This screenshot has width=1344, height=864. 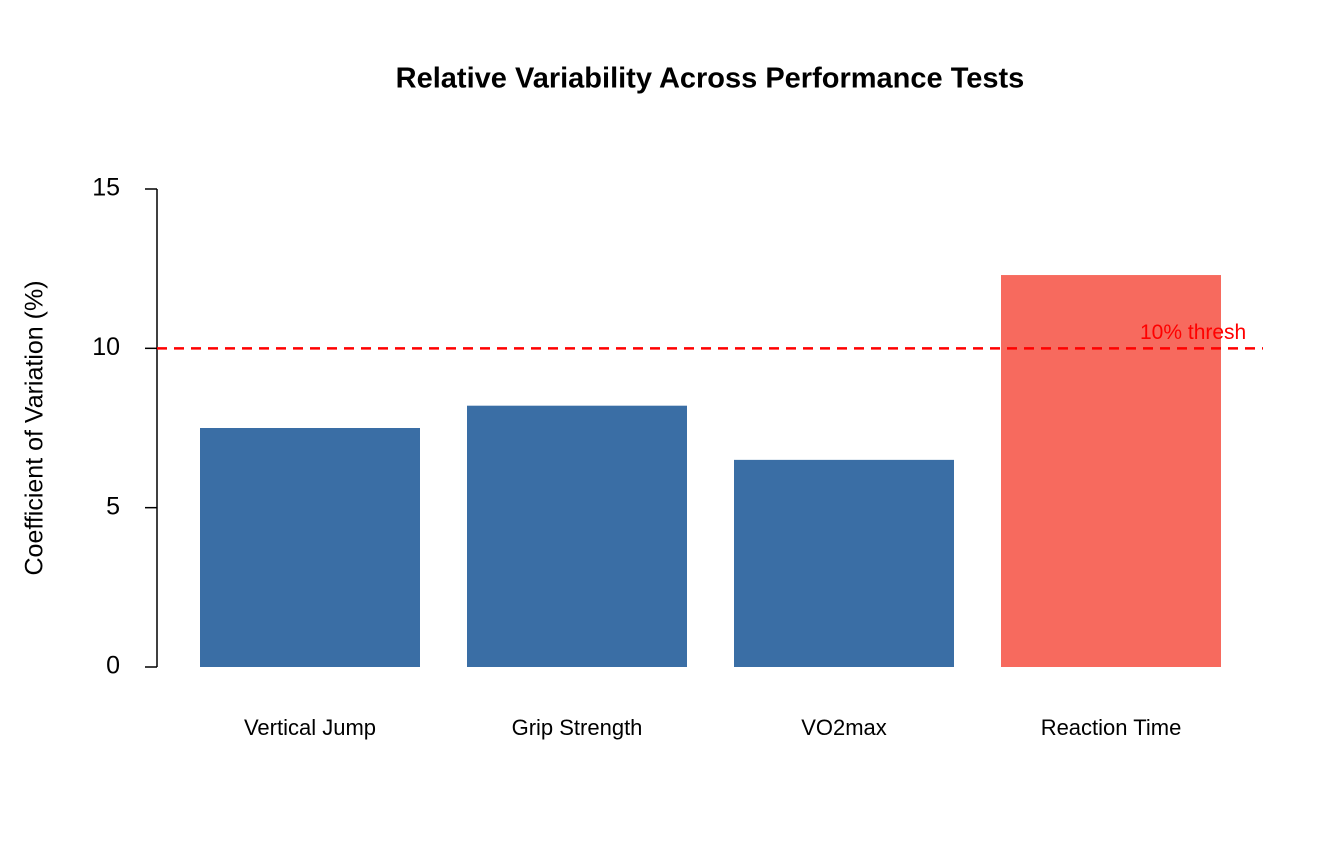 What do you see at coordinates (1111, 727) in the screenshot?
I see `x-tick-label: Reaction Time` at bounding box center [1111, 727].